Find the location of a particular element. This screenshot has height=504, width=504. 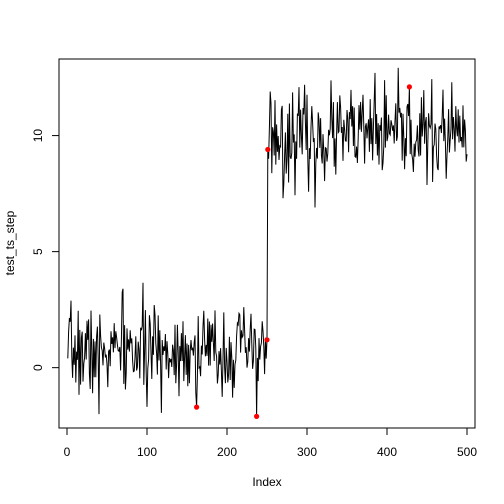

x-tick-label: 500 is located at coordinates (467, 452).